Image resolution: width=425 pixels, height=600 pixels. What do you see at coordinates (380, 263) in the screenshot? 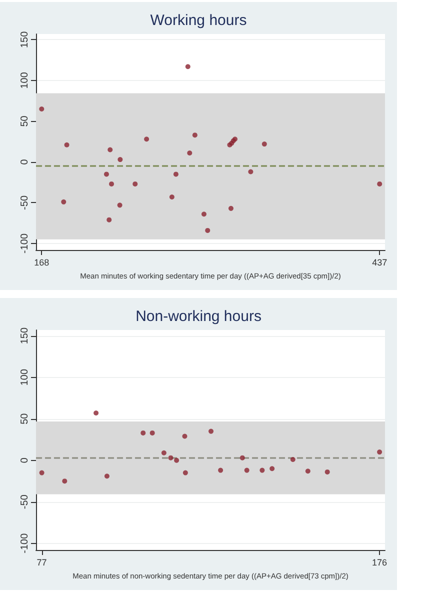
I see `x-tick-label: 437` at bounding box center [380, 263].